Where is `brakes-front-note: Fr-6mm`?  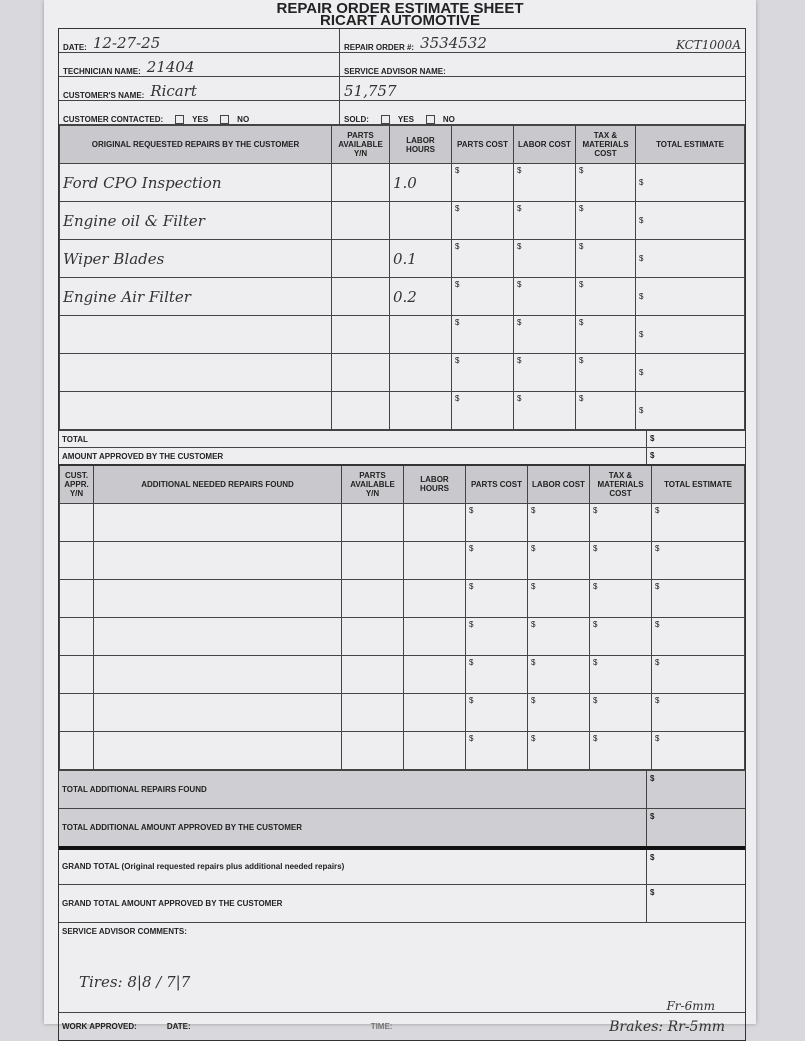 brakes-front-note: Fr-6mm is located at coordinates (690, 1005).